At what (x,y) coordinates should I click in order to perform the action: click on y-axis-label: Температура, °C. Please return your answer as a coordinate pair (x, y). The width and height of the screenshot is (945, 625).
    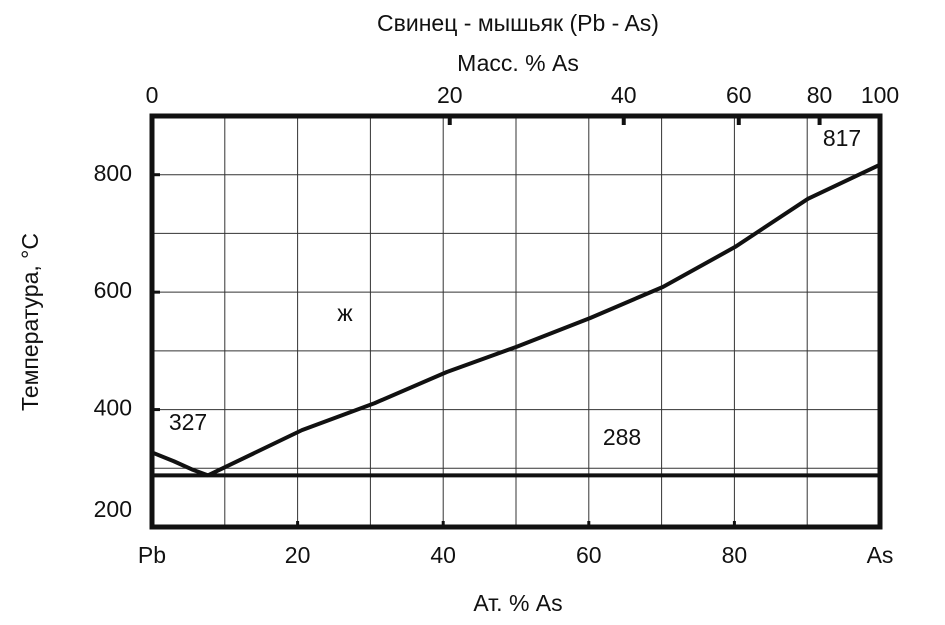
    Looking at the image, I should click on (30, 322).